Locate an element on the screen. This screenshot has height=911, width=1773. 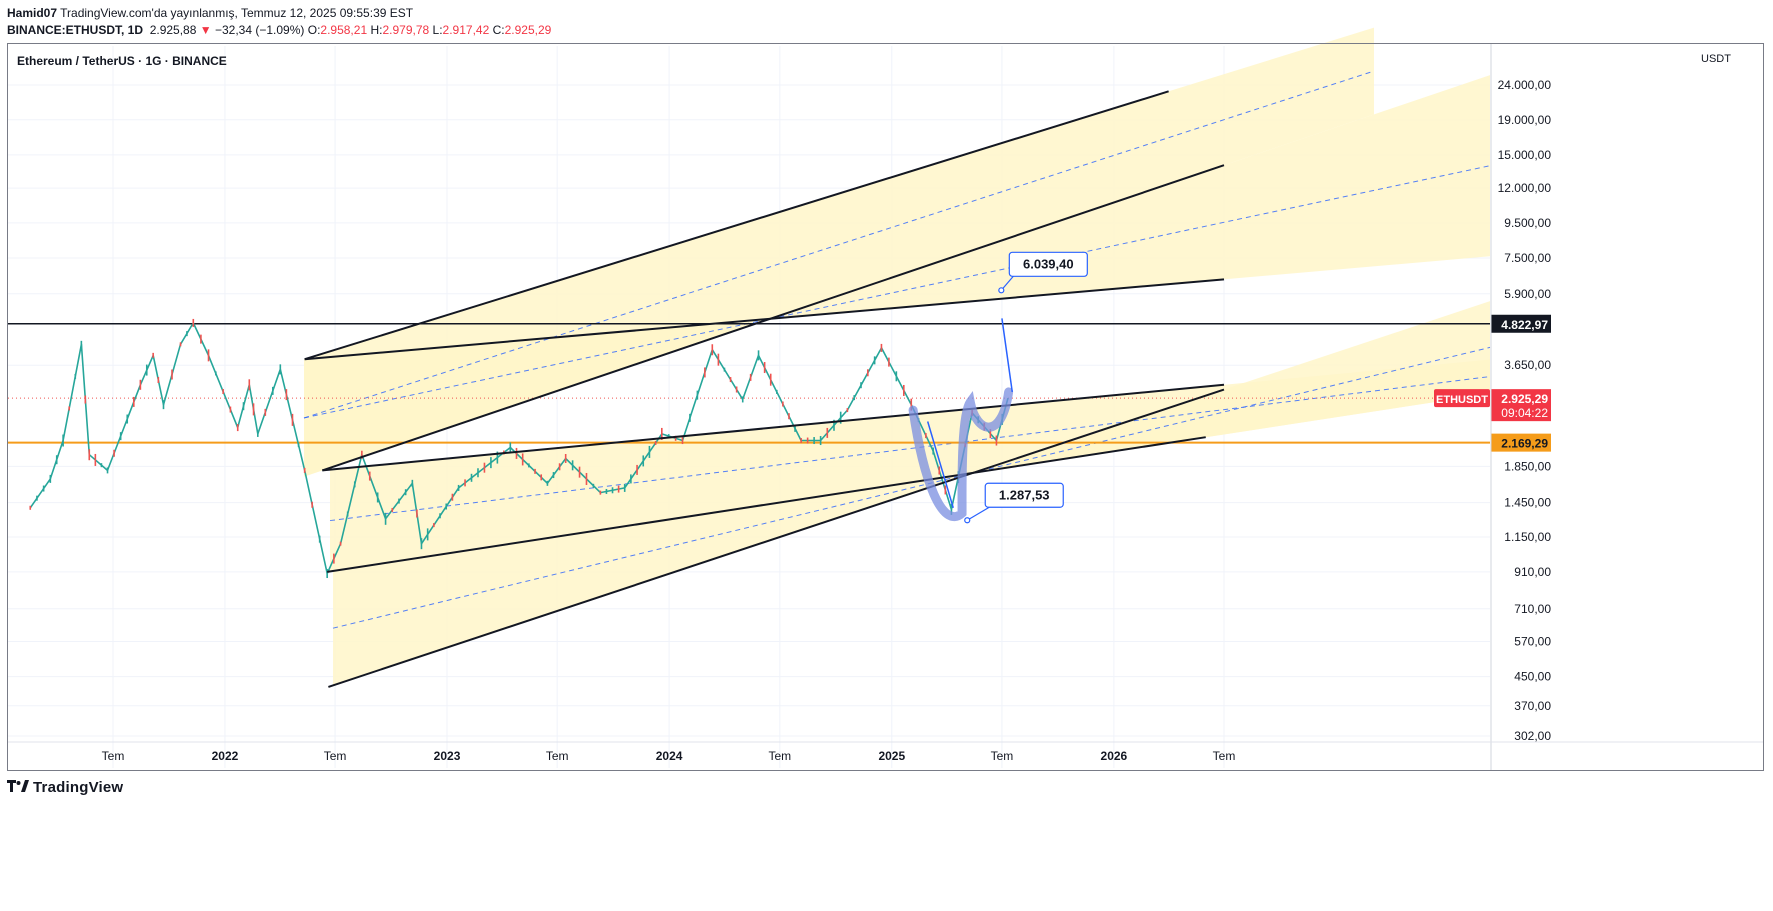
callout-label: 6.039,40 is located at coordinates (1048, 263).